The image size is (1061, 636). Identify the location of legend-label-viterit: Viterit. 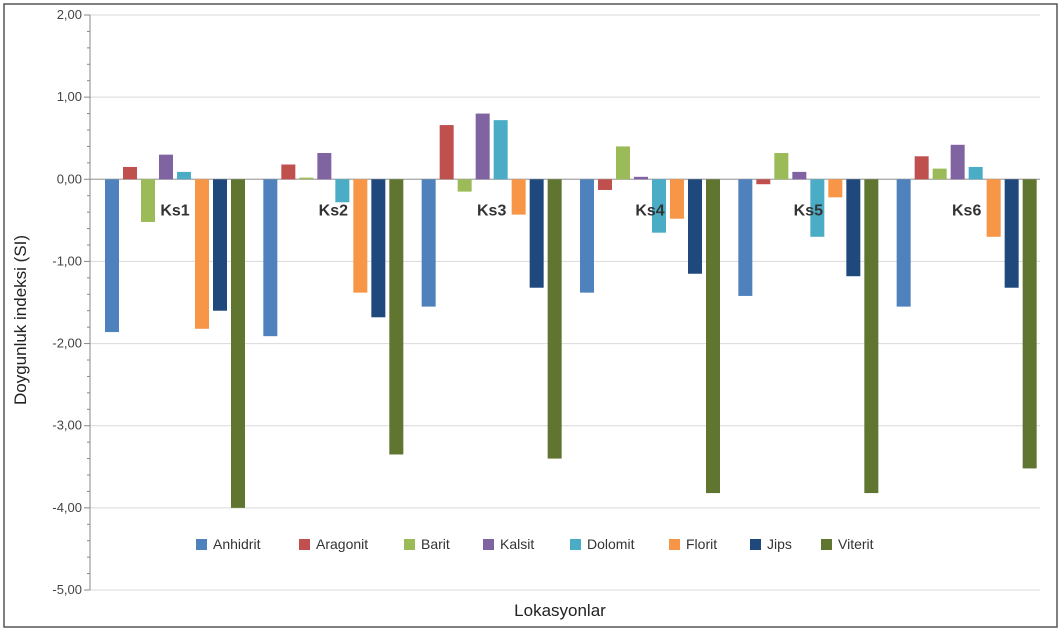
(856, 544).